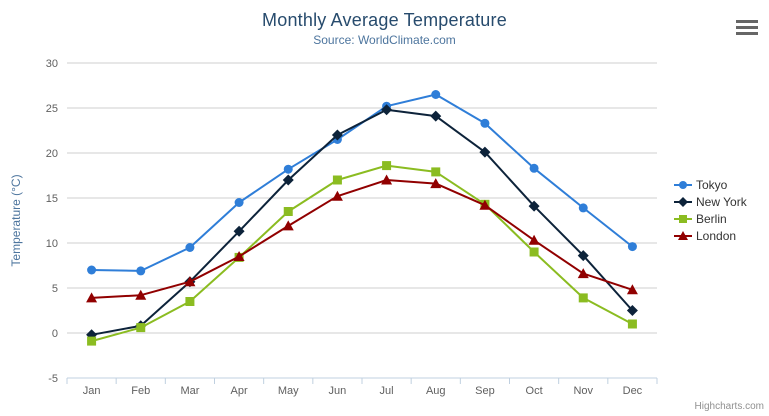  Describe the element at coordinates (53, 379) in the screenshot. I see `y-axis-tick-label: -5` at that location.